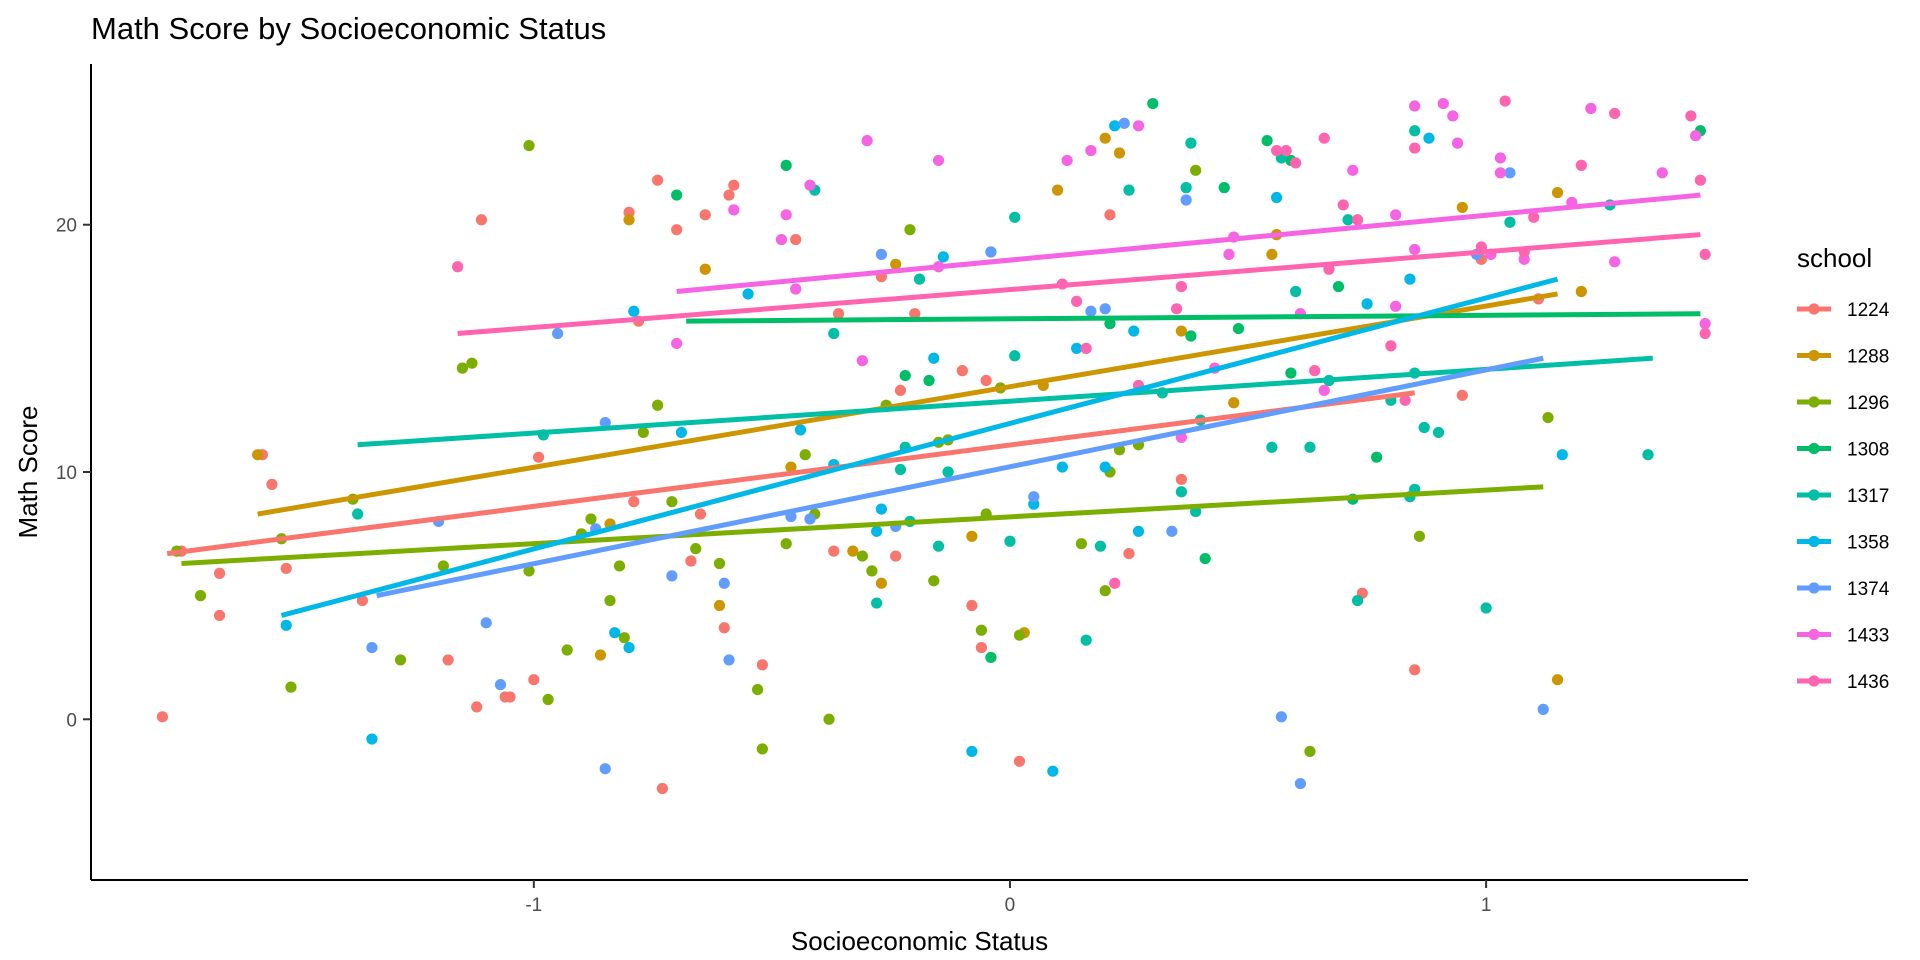 The width and height of the screenshot is (1920, 960). I want to click on x-axis-title: Socioeconomic Status, so click(919, 941).